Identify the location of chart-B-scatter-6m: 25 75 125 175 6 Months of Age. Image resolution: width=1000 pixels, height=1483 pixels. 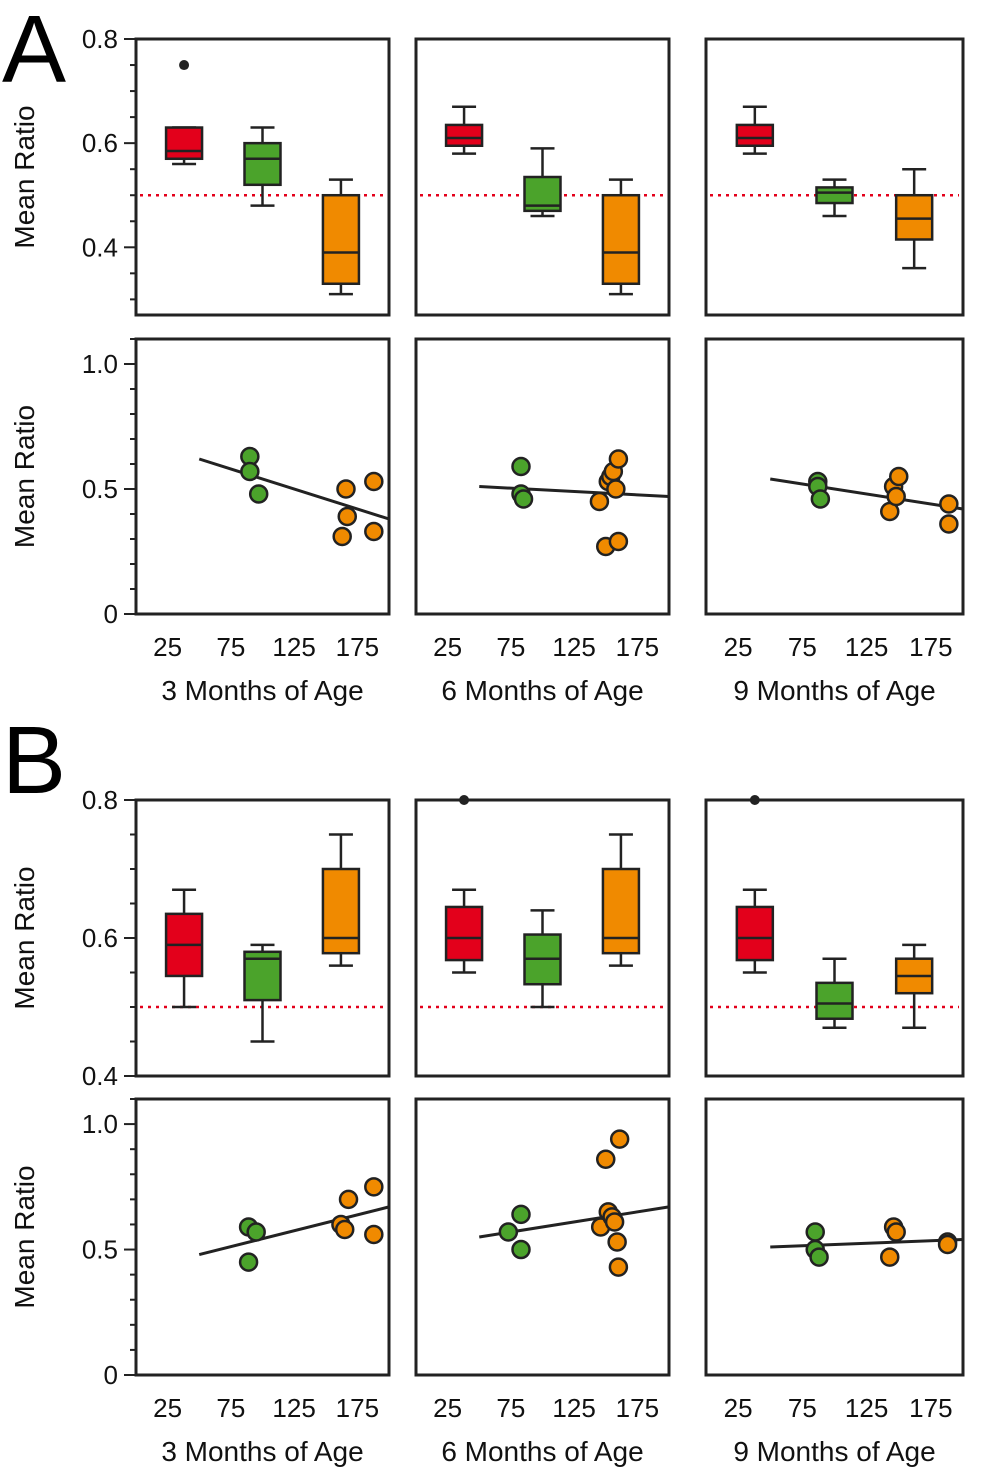
(542, 1282).